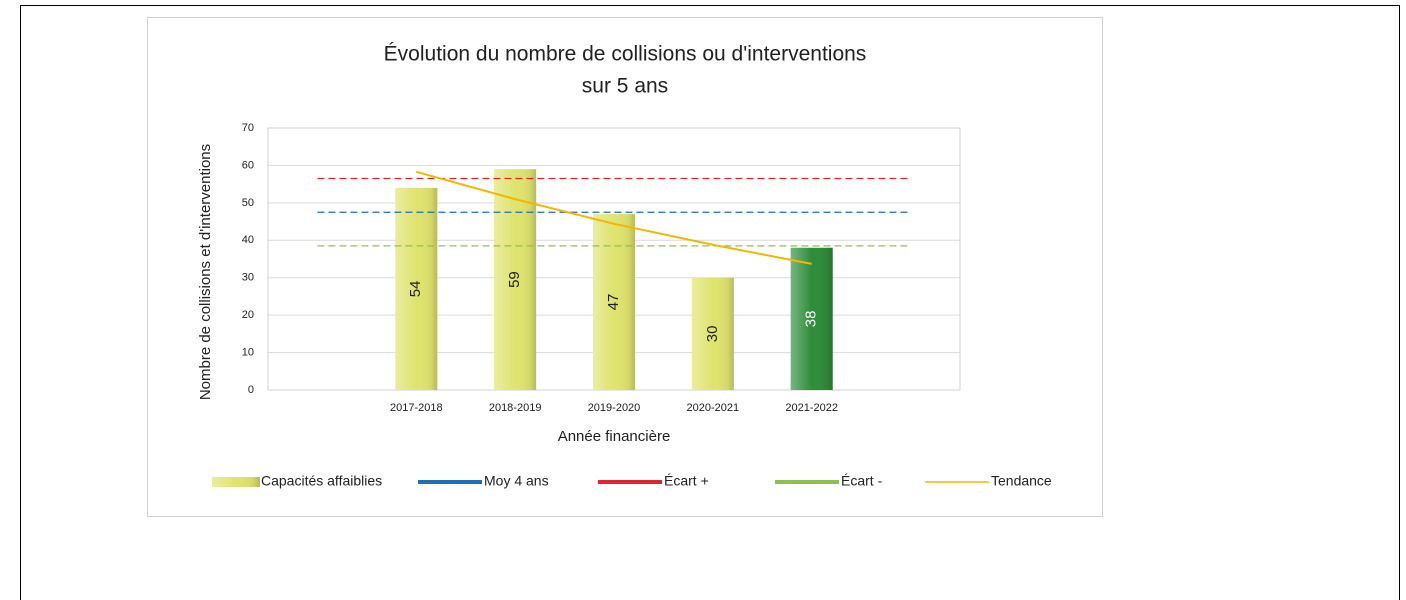 This screenshot has height=600, width=1406. I want to click on value-label: 59, so click(514, 279).